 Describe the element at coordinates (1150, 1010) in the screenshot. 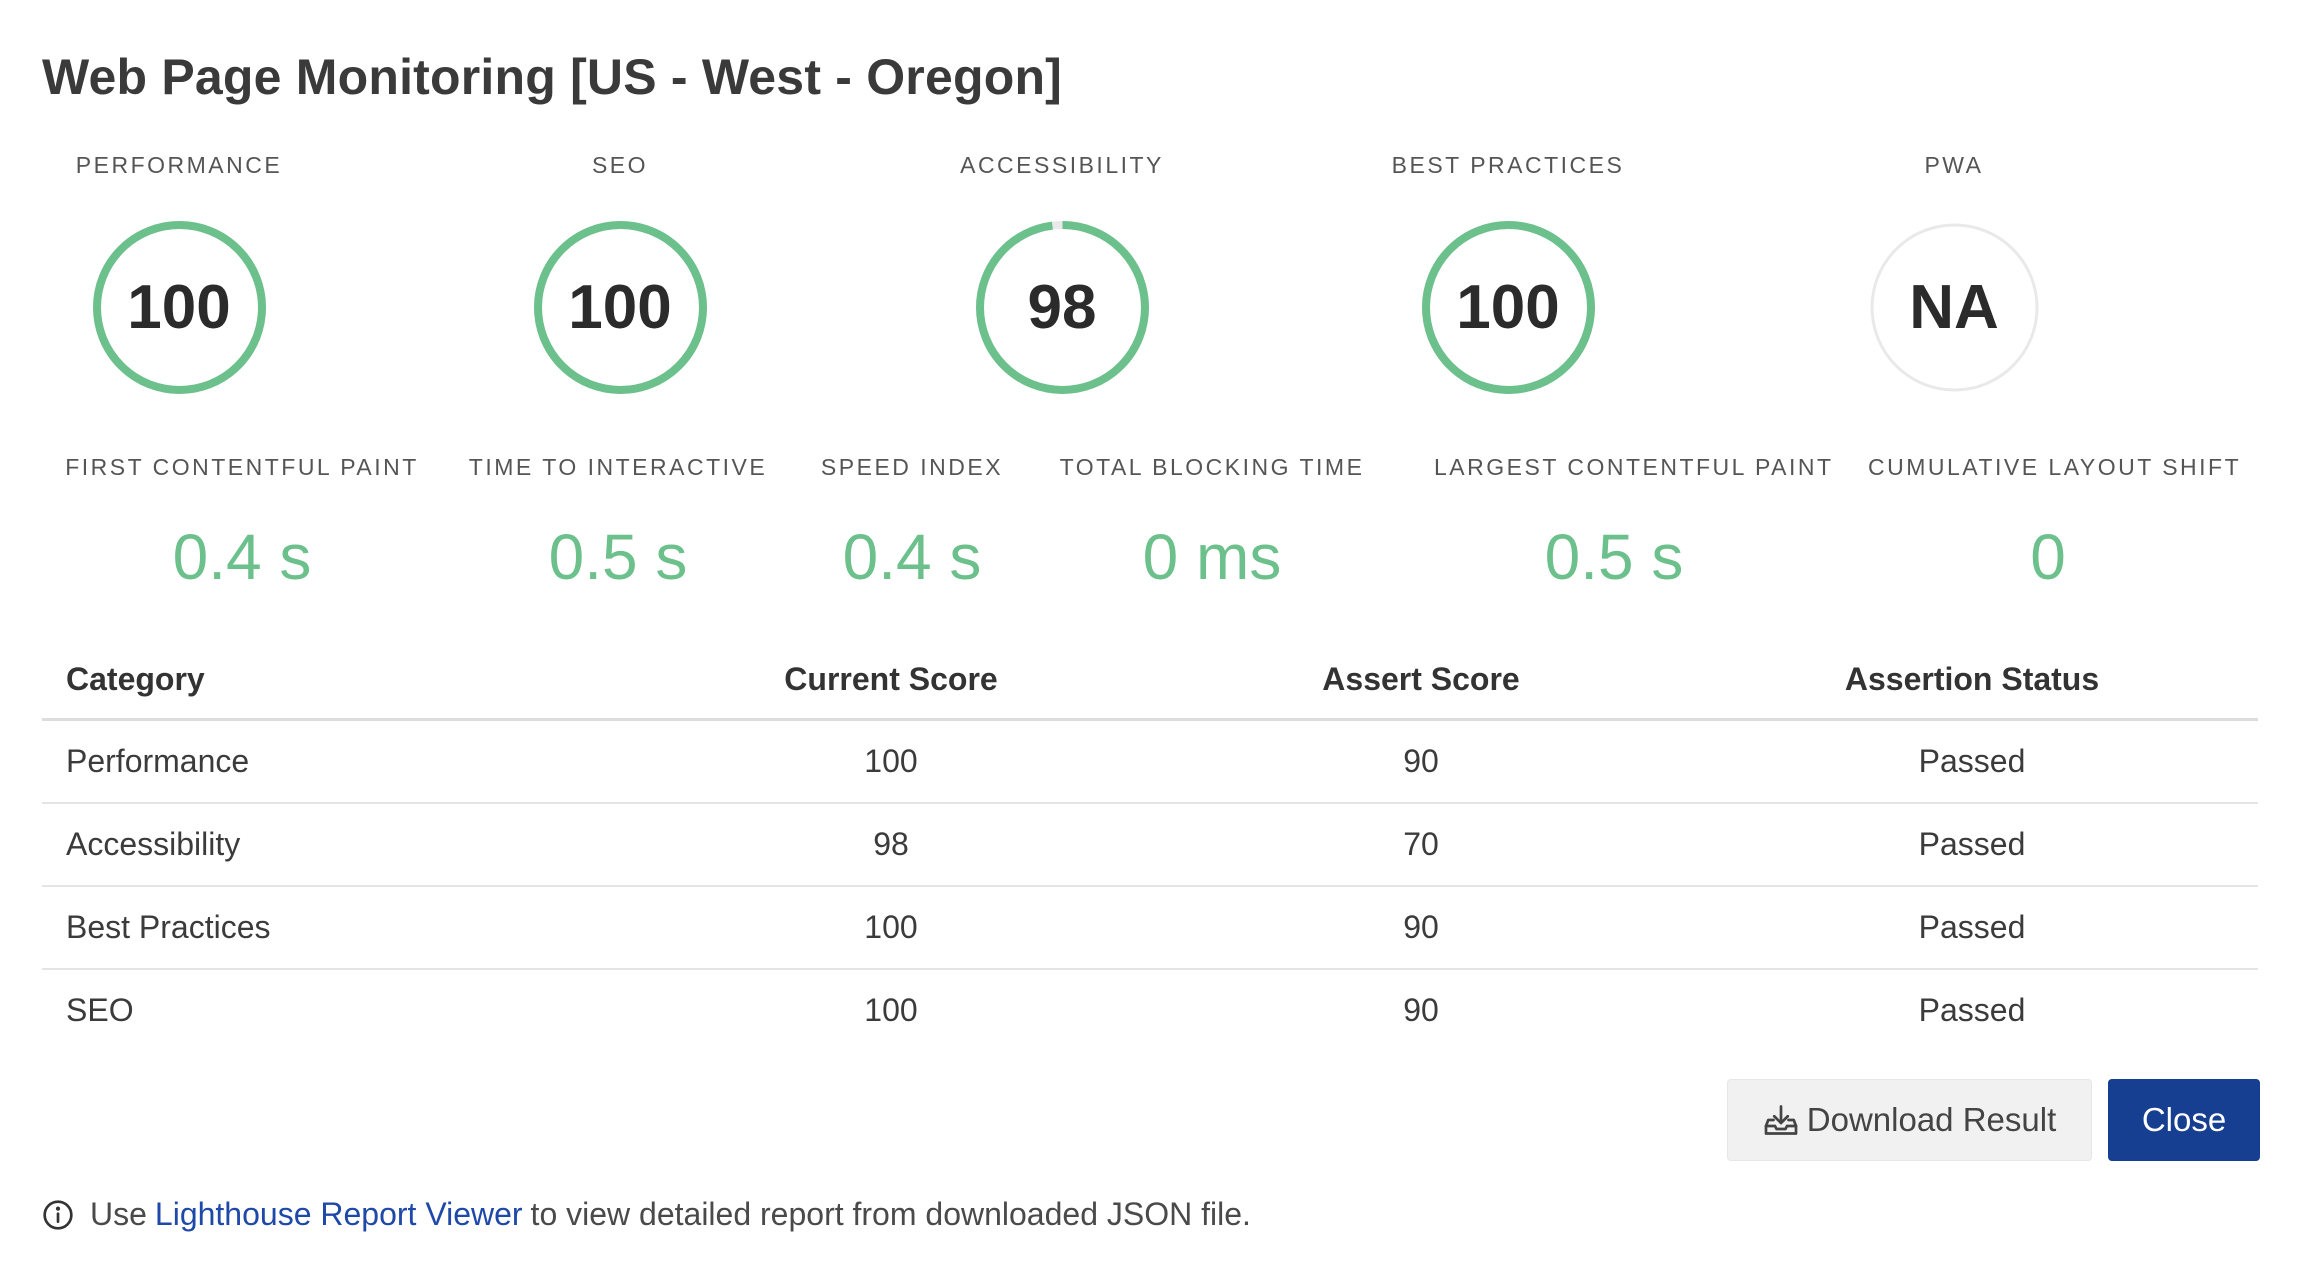

I see `table-row: SEO 100 90 Passed` at that location.